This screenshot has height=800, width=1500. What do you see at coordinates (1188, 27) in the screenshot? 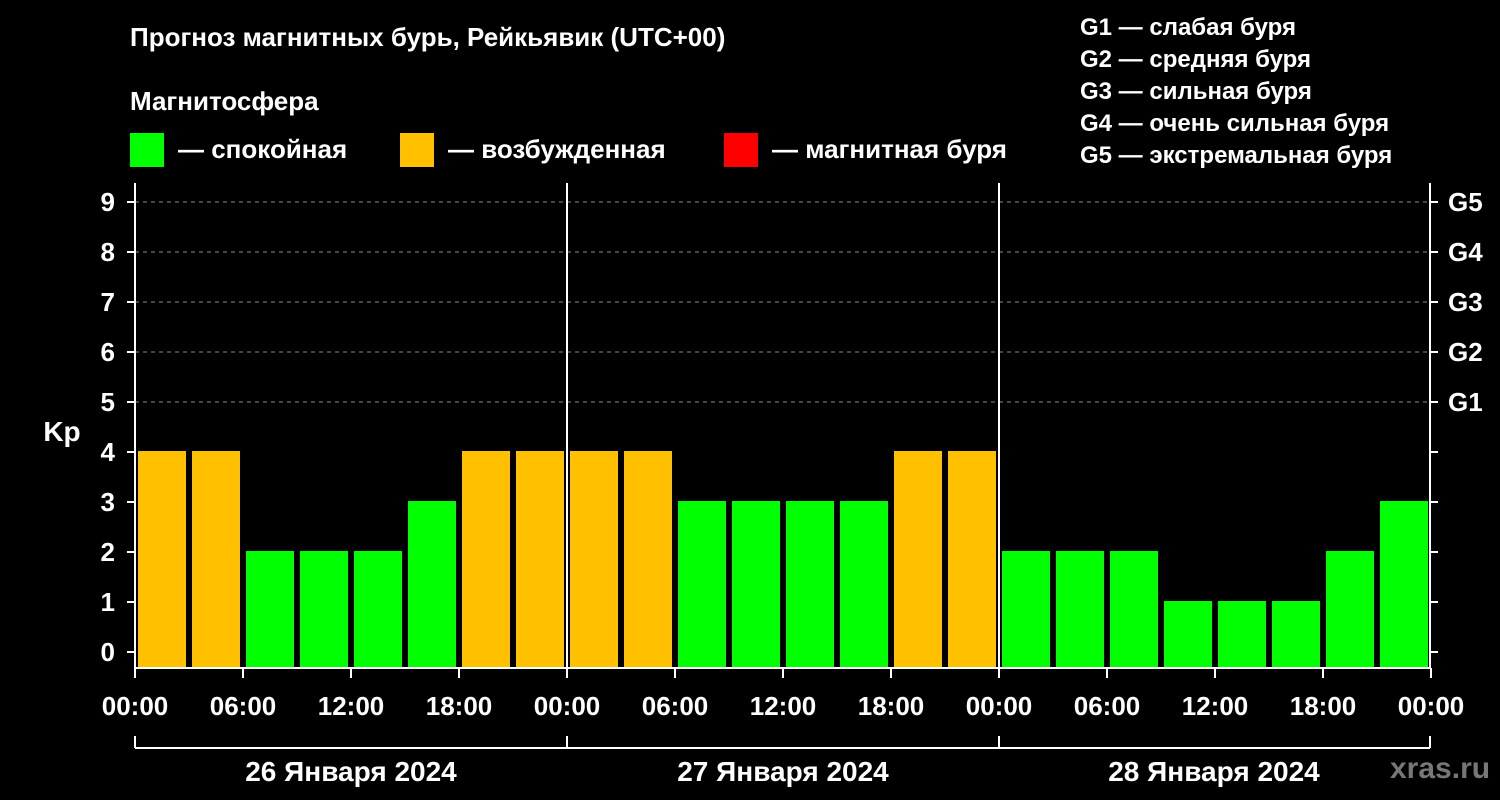
I see `storm-level-g1: G1 — слабая буря` at bounding box center [1188, 27].